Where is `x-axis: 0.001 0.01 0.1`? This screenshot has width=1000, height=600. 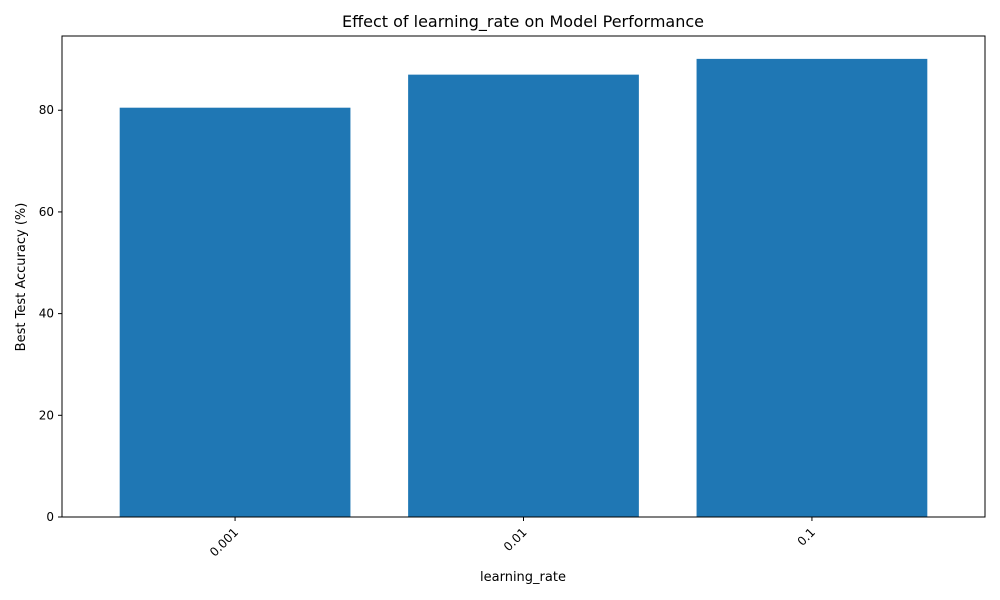 x-axis: 0.001 0.01 0.1 is located at coordinates (512, 538).